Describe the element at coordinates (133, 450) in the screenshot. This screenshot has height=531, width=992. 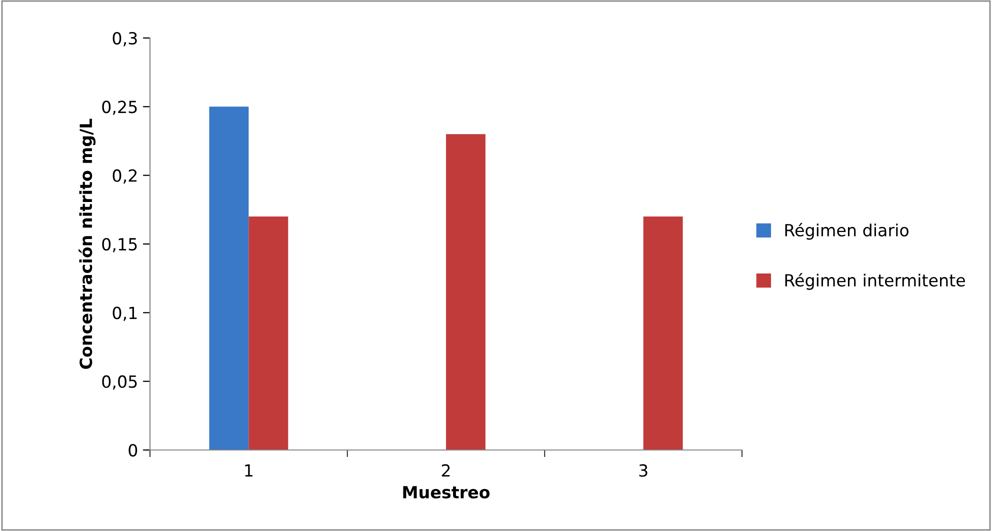
I see `y-tick-label: 0` at that location.